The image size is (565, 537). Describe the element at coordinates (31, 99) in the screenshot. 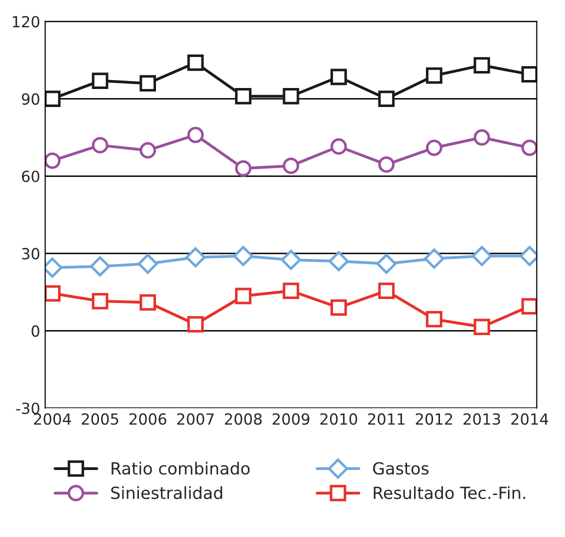

I see `y-tick-label: 90` at that location.